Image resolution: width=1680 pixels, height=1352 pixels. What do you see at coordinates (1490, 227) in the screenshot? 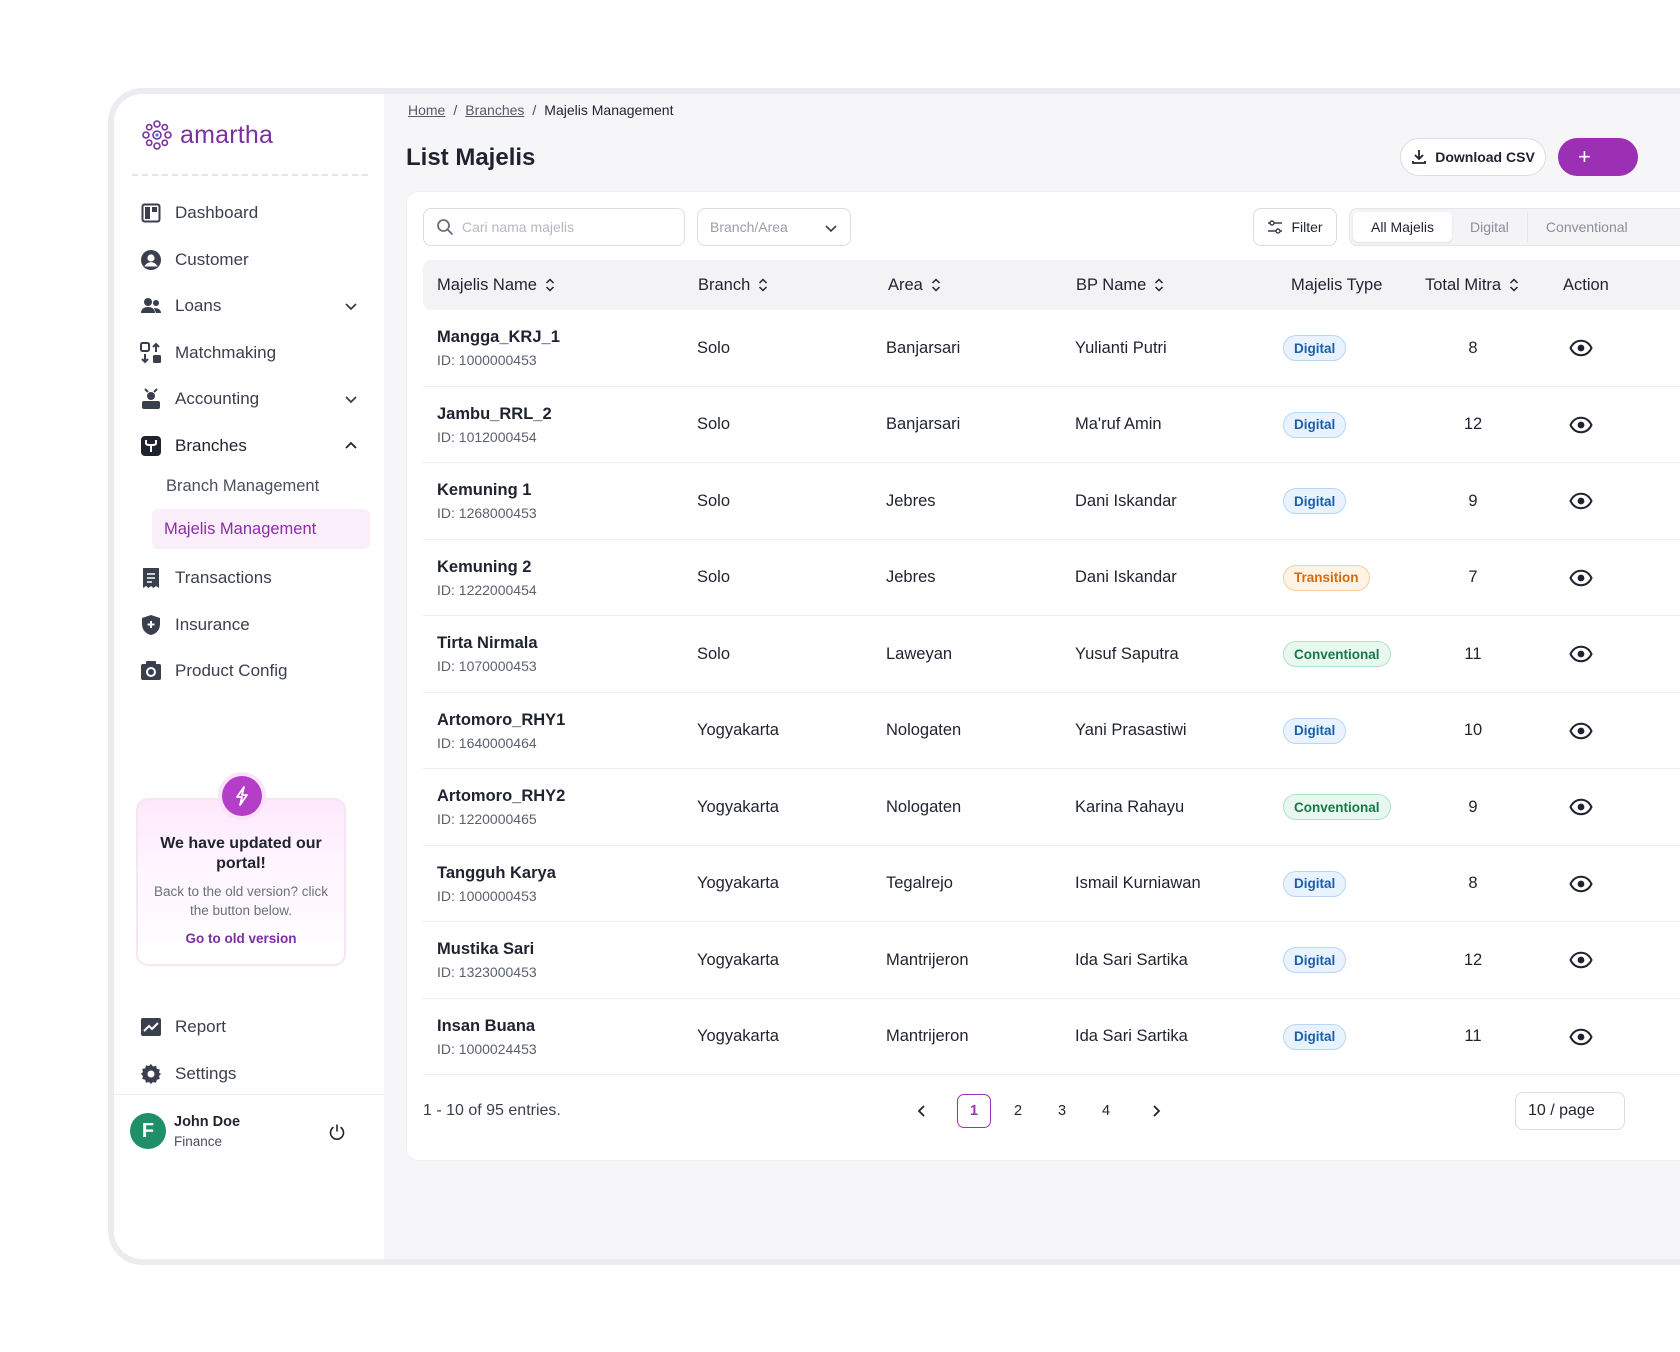
I see `tab-digital: Digital` at bounding box center [1490, 227].